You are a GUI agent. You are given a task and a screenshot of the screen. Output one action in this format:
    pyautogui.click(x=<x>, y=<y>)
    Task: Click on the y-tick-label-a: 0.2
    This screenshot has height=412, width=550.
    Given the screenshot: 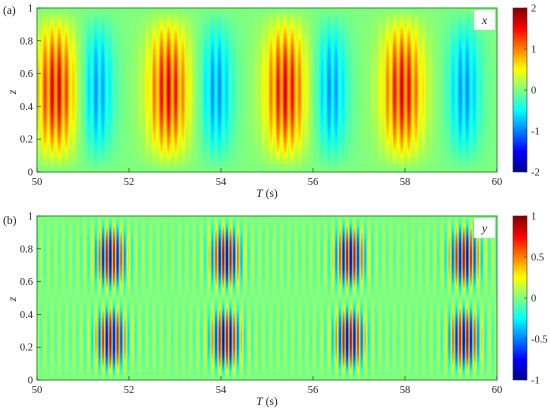 What is the action you would take?
    pyautogui.click(x=26, y=140)
    